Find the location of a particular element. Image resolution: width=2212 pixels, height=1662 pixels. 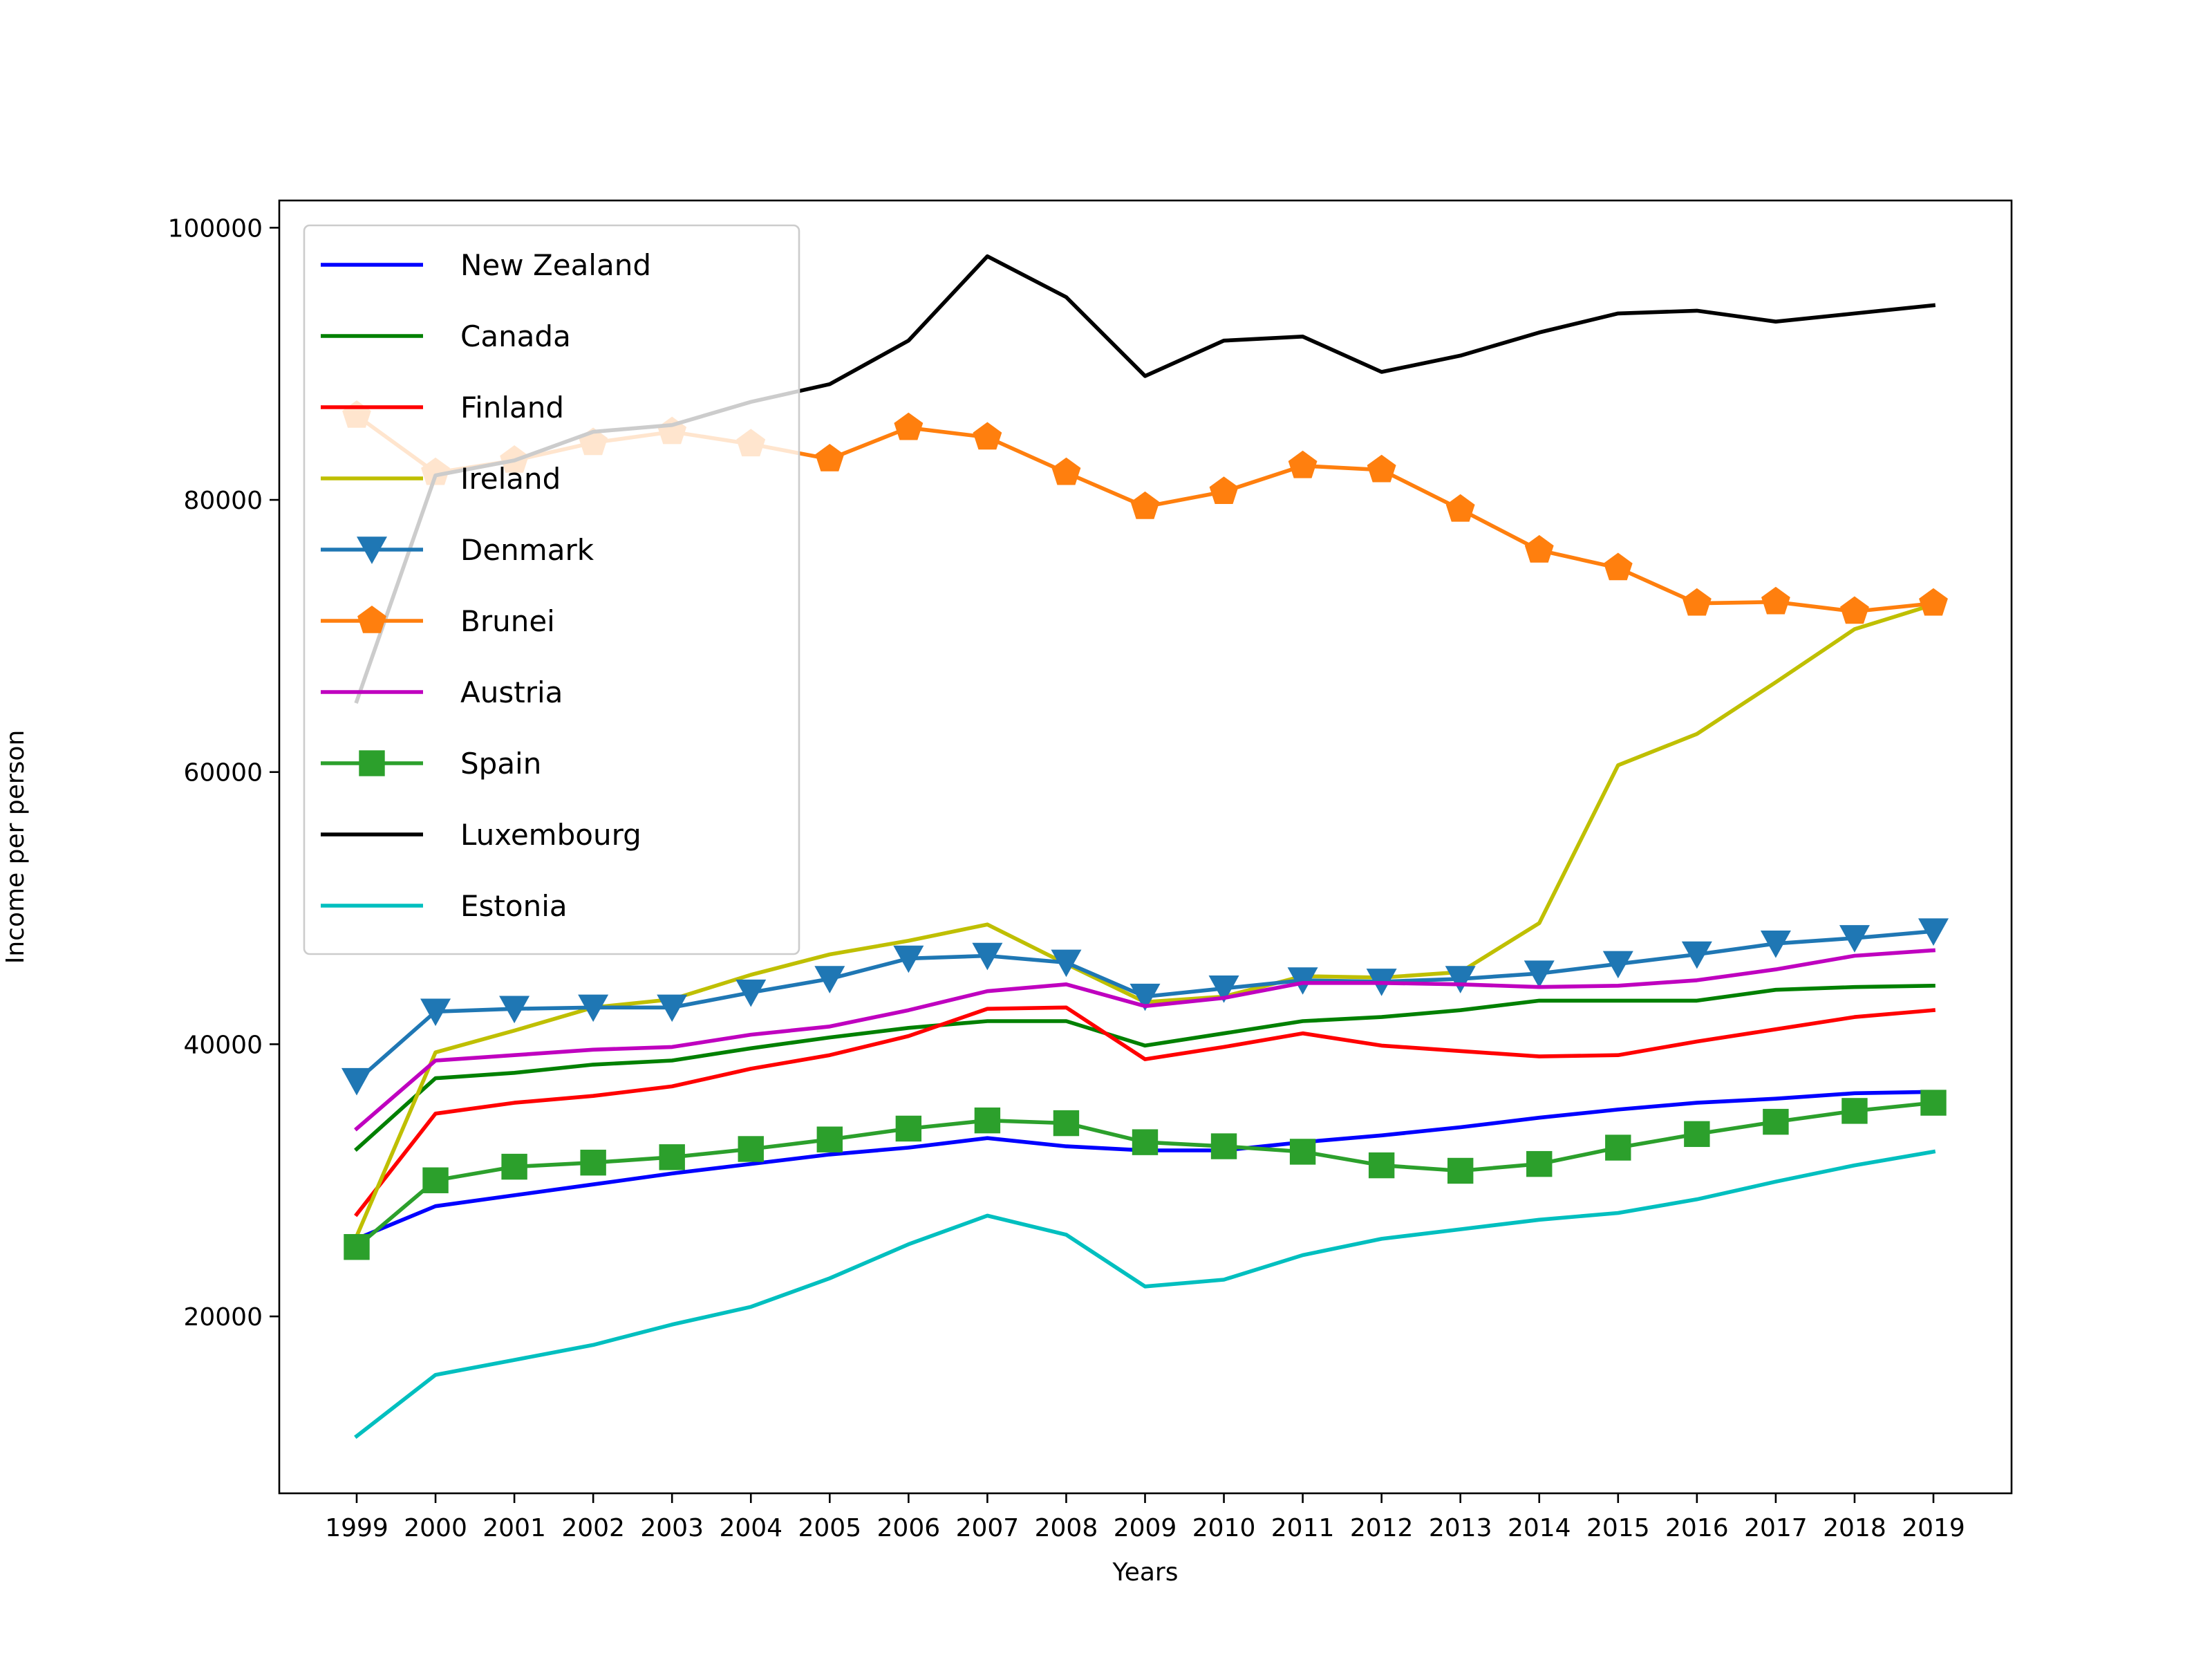

series-spain is located at coordinates (1145, 1175).